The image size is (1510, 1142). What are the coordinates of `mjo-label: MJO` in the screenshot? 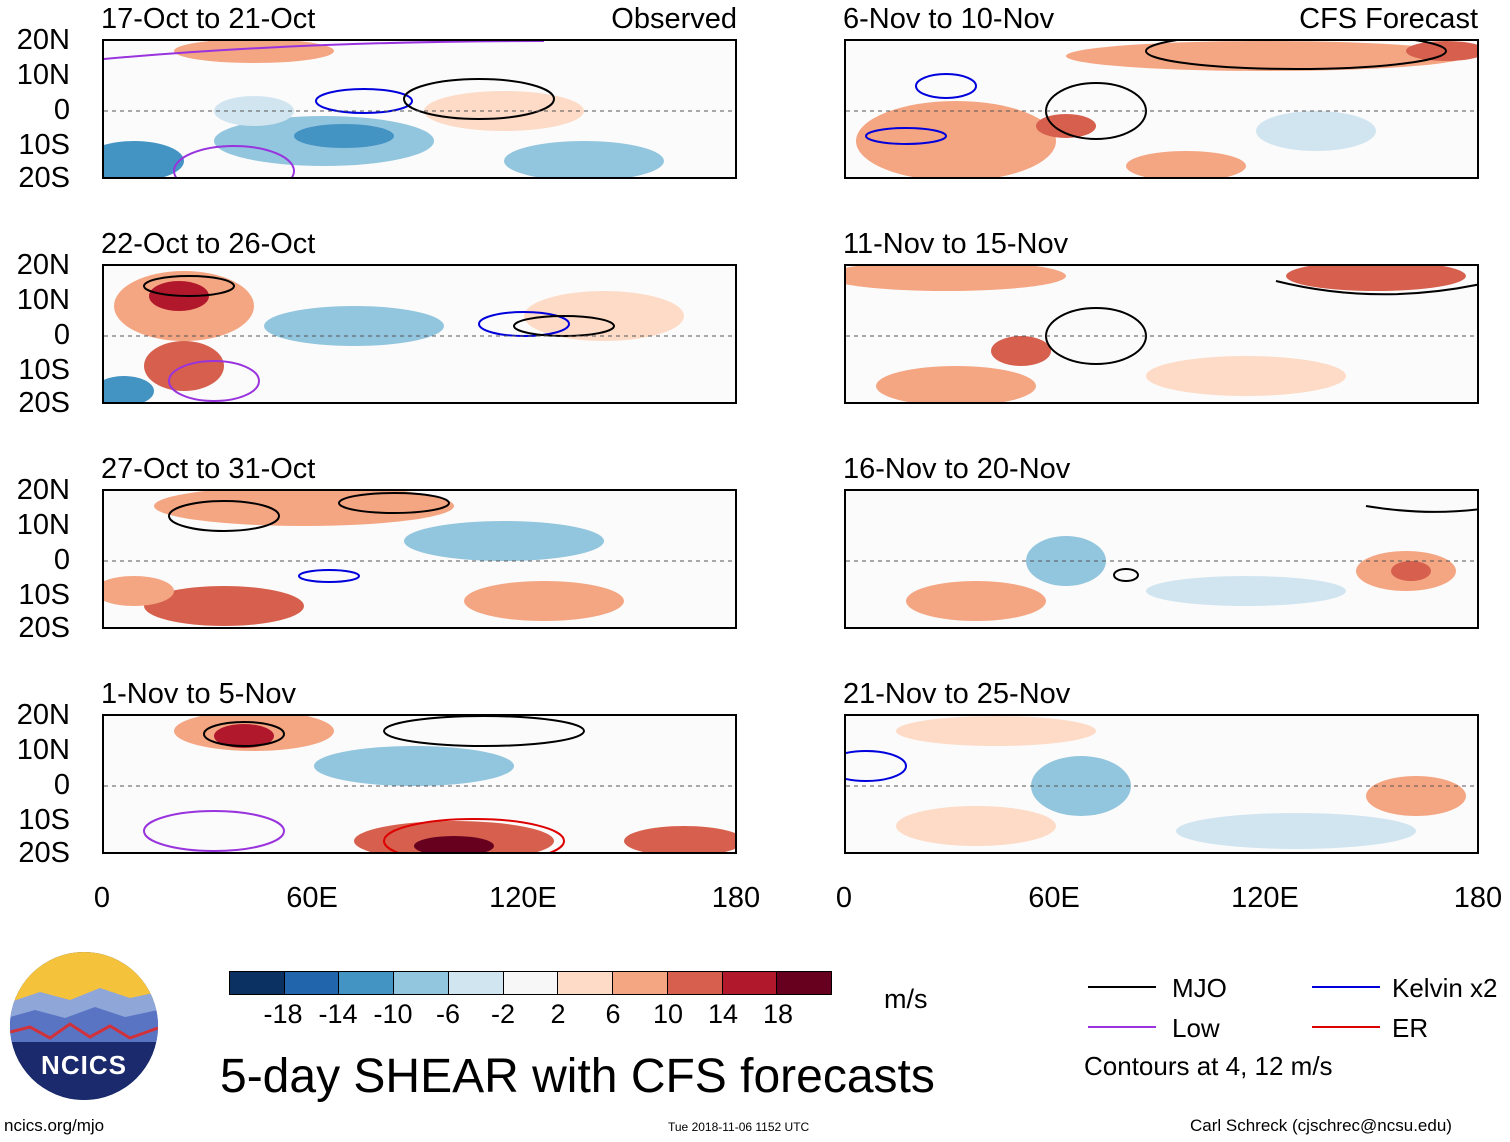 It's located at (1199, 988).